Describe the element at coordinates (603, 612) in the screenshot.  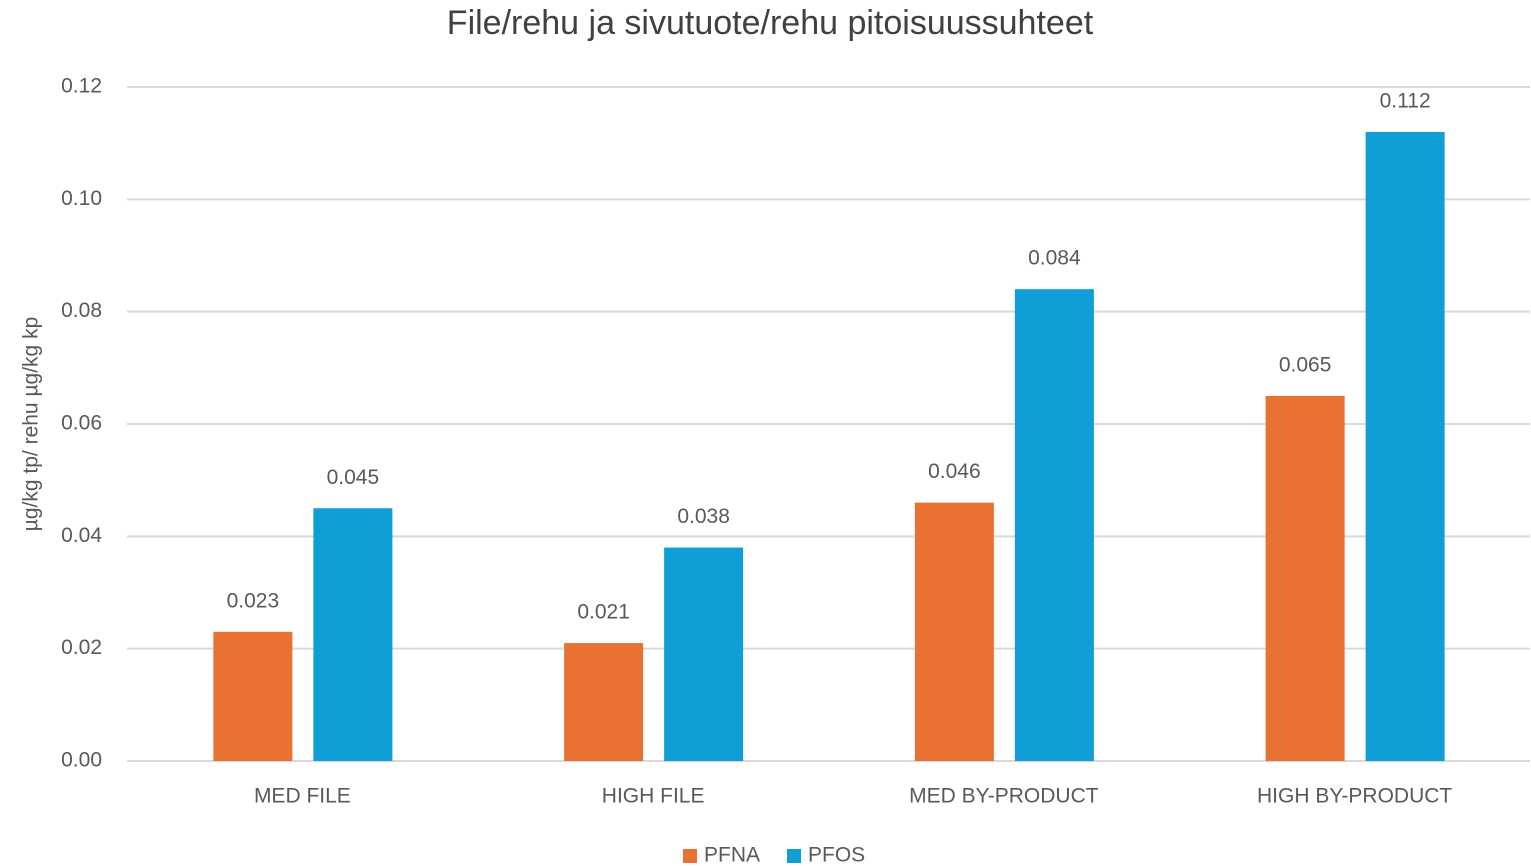
I see `data-label: 0.021` at that location.